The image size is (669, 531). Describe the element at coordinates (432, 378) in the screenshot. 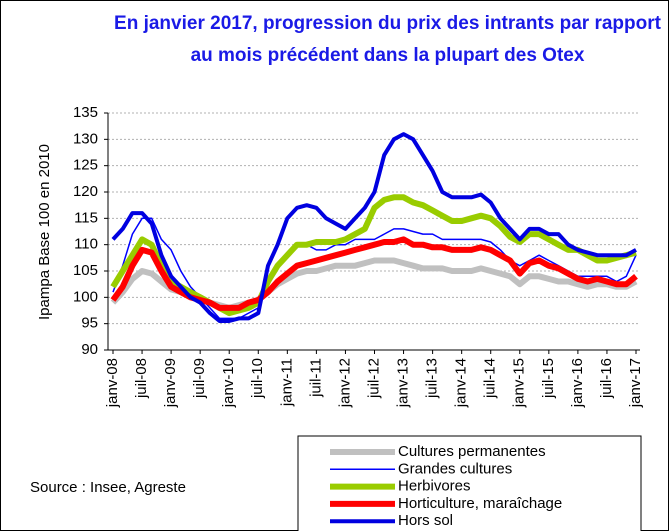

I see `x-tick-label: juil-13` at that location.